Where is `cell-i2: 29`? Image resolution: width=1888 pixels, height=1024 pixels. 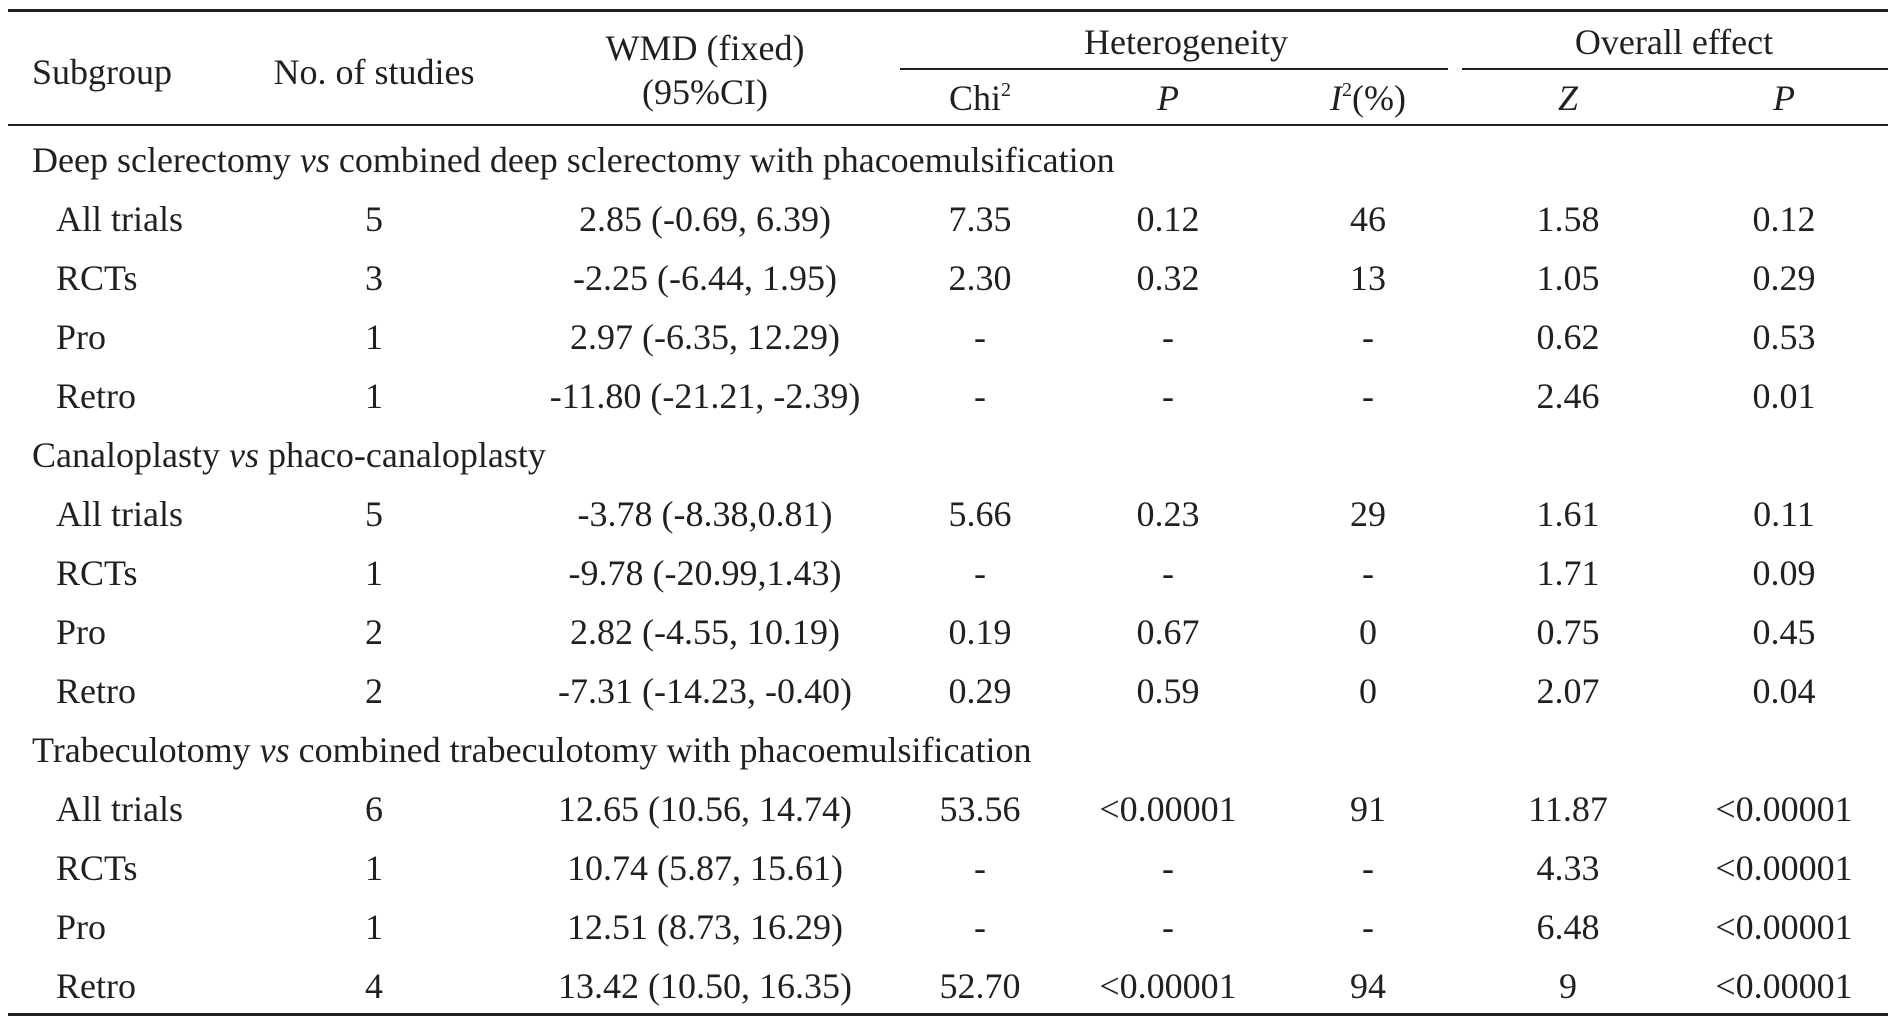 cell-i2: 29 is located at coordinates (1368, 514).